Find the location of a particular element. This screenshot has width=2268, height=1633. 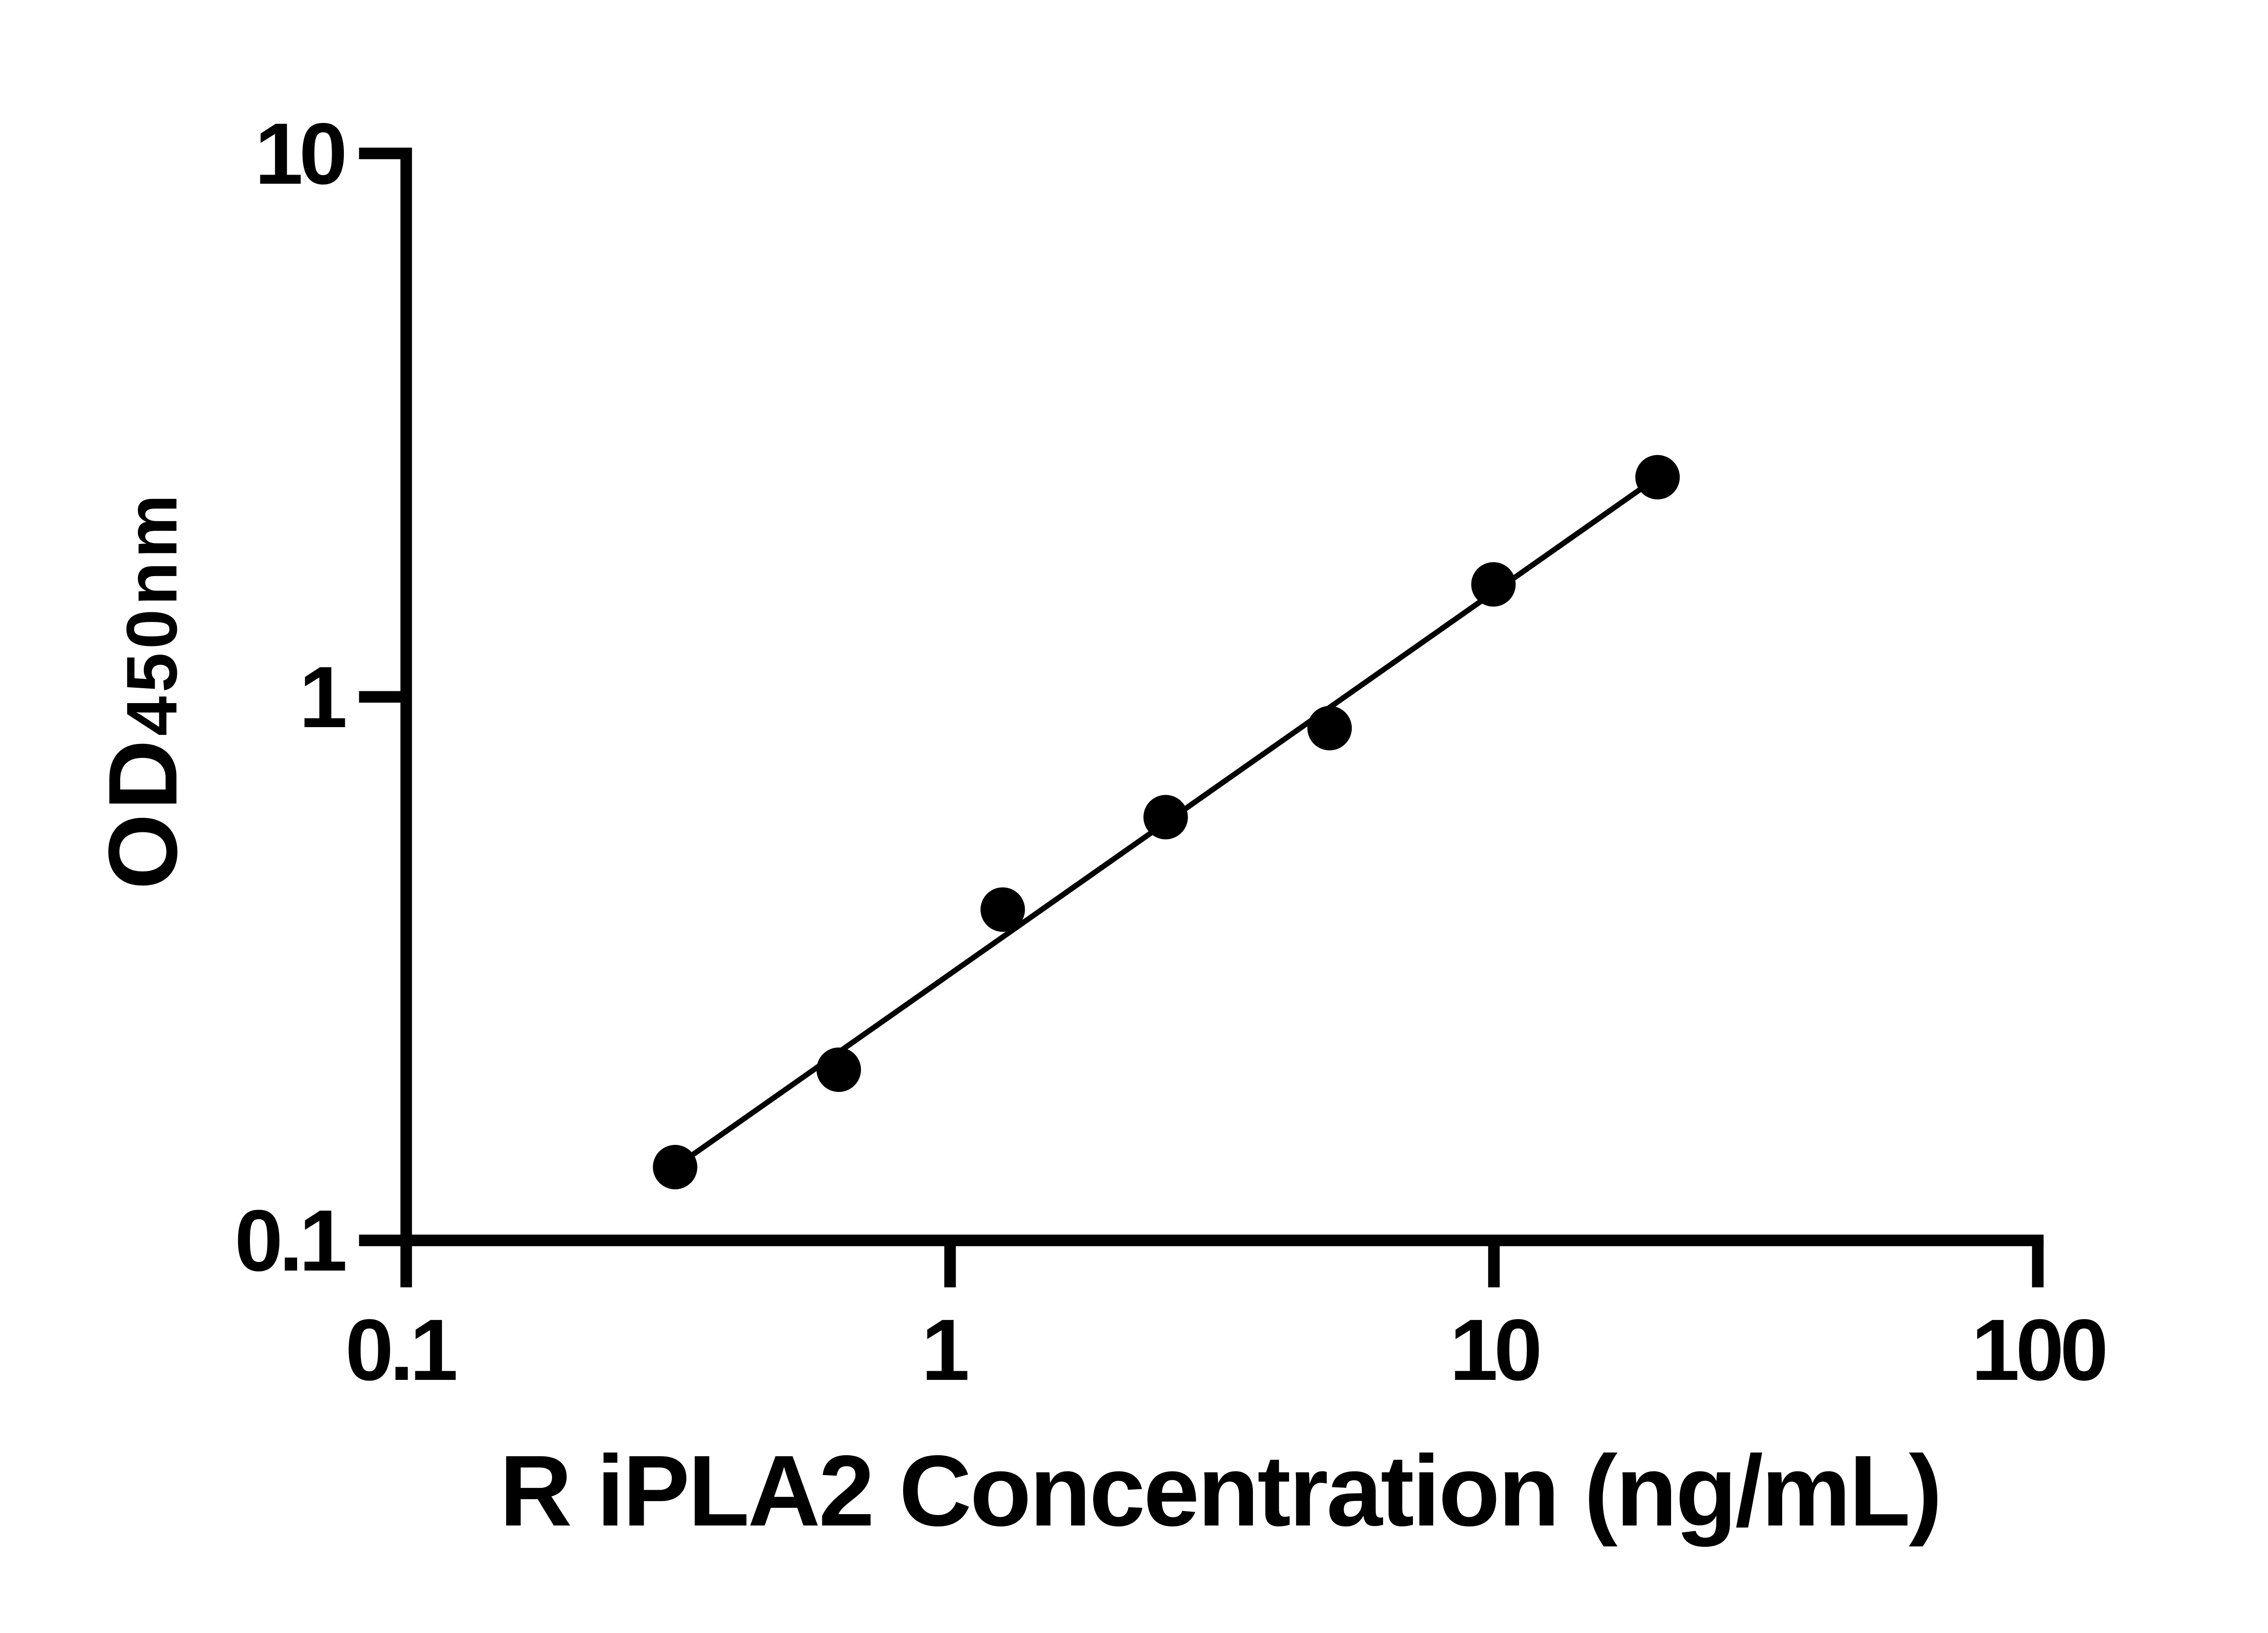

svg-text: 100 is located at coordinates (2038, 1349).